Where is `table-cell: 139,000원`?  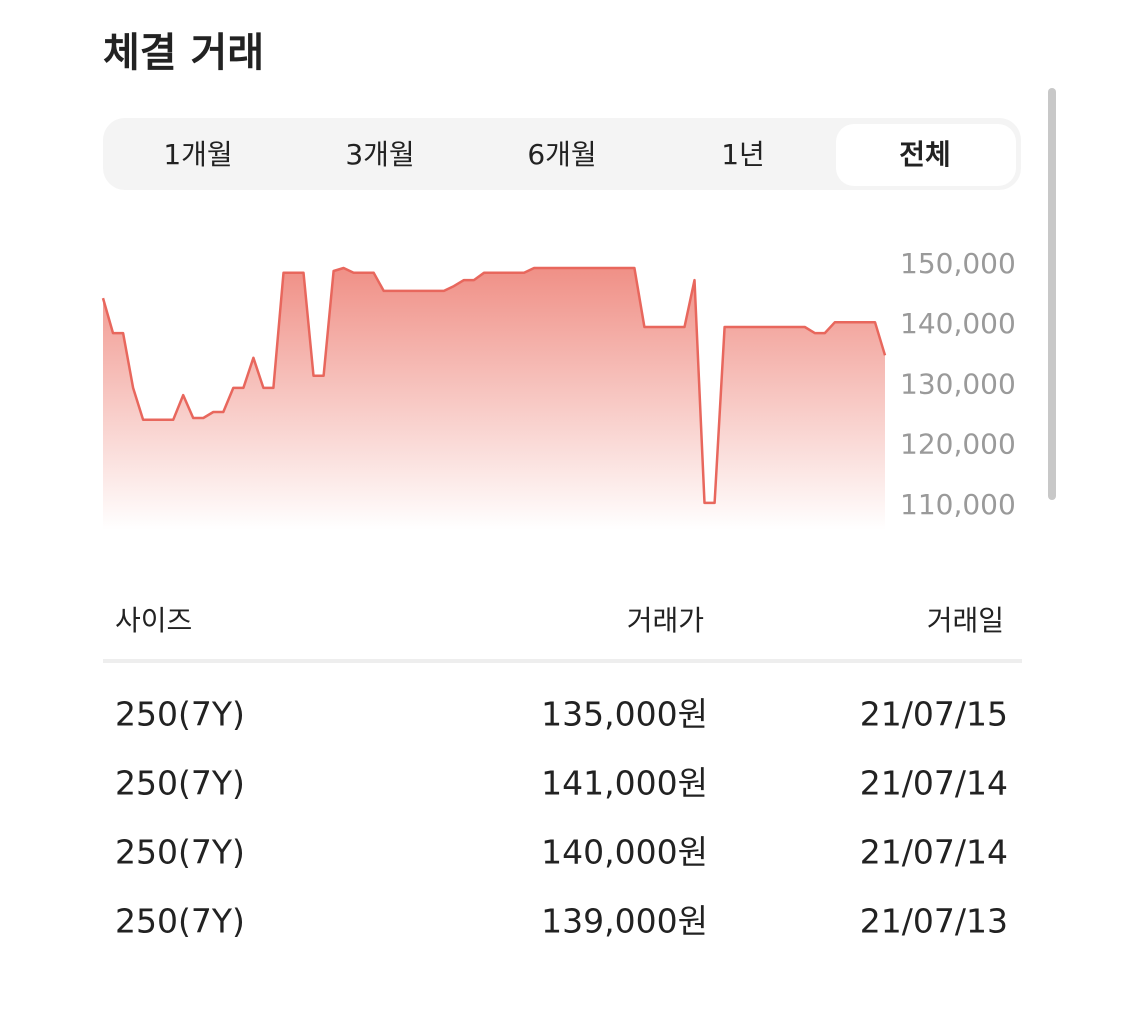 table-cell: 139,000원 is located at coordinates (624, 921).